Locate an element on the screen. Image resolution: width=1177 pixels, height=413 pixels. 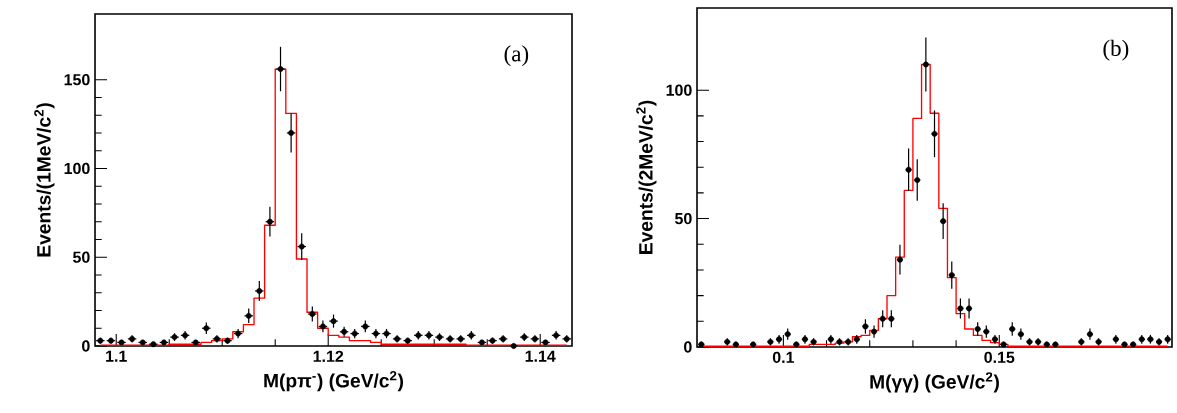
y-axis-title: Events/(1MeV/c$^{2}$) is located at coordinates (44, 180).